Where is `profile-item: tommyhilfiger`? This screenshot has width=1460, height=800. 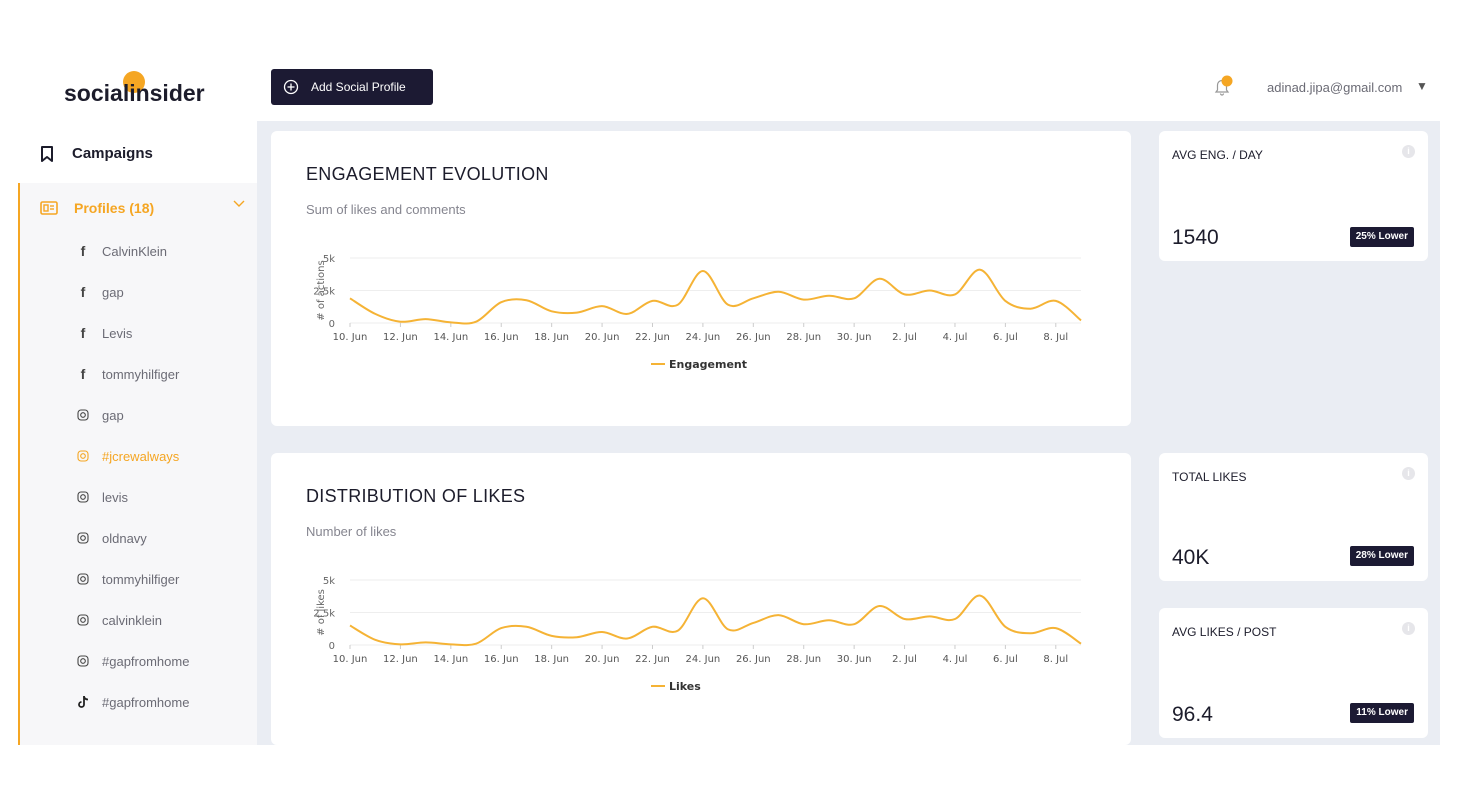
profile-item: tommyhilfiger is located at coordinates (127, 579).